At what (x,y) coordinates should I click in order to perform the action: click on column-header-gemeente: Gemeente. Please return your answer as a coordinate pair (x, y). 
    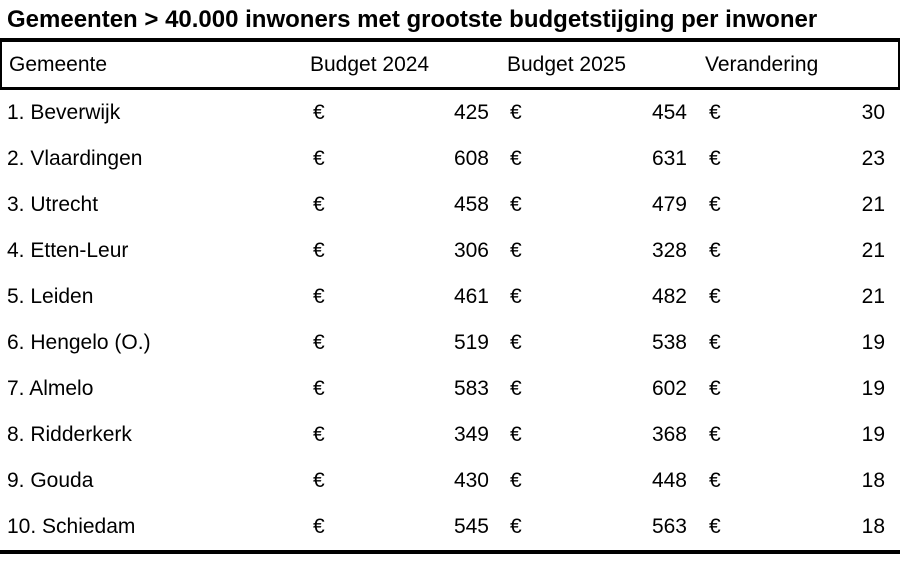
    Looking at the image, I should click on (58, 64).